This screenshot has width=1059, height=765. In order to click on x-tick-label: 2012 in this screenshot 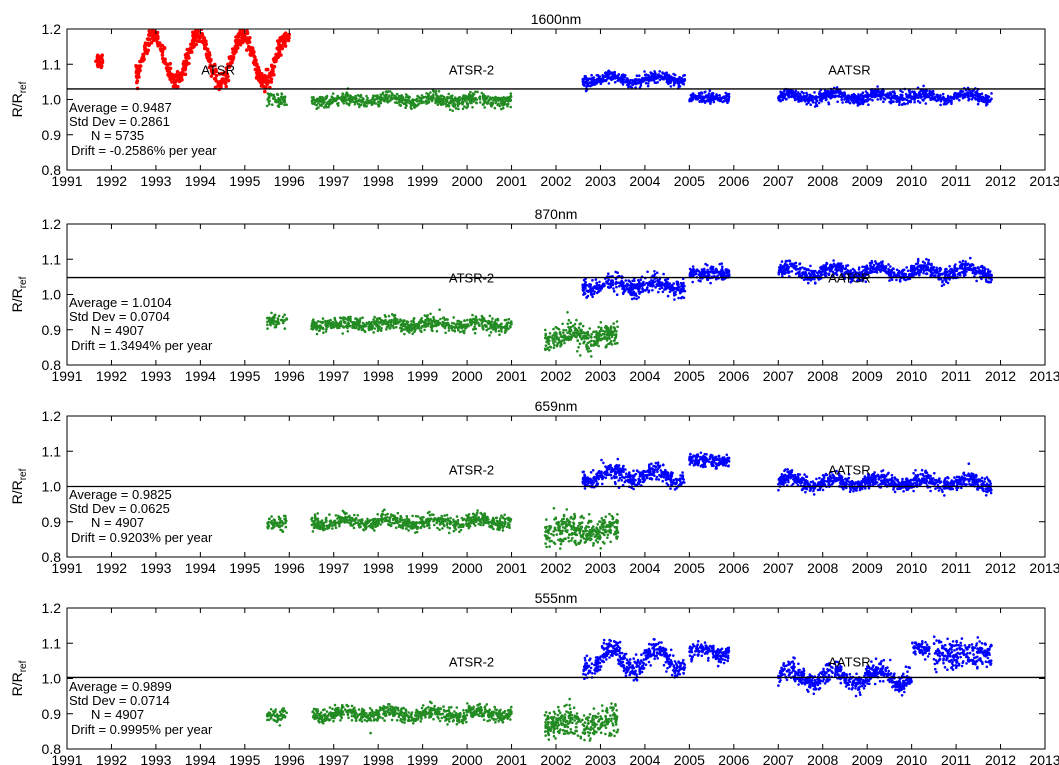, I will do `click(1000, 181)`.